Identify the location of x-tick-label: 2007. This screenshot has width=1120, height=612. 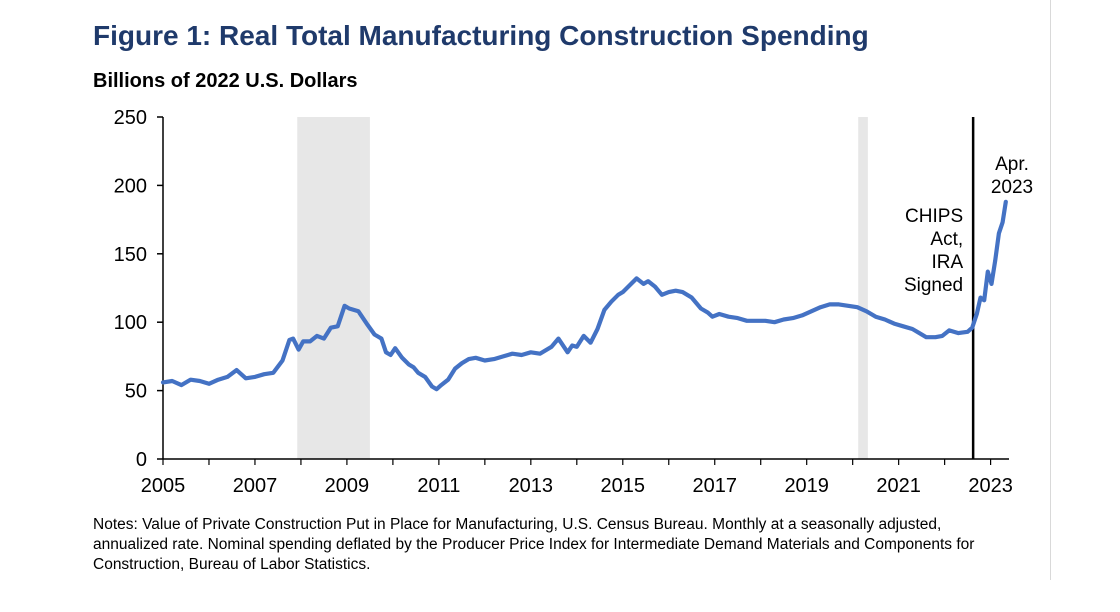
(255, 486).